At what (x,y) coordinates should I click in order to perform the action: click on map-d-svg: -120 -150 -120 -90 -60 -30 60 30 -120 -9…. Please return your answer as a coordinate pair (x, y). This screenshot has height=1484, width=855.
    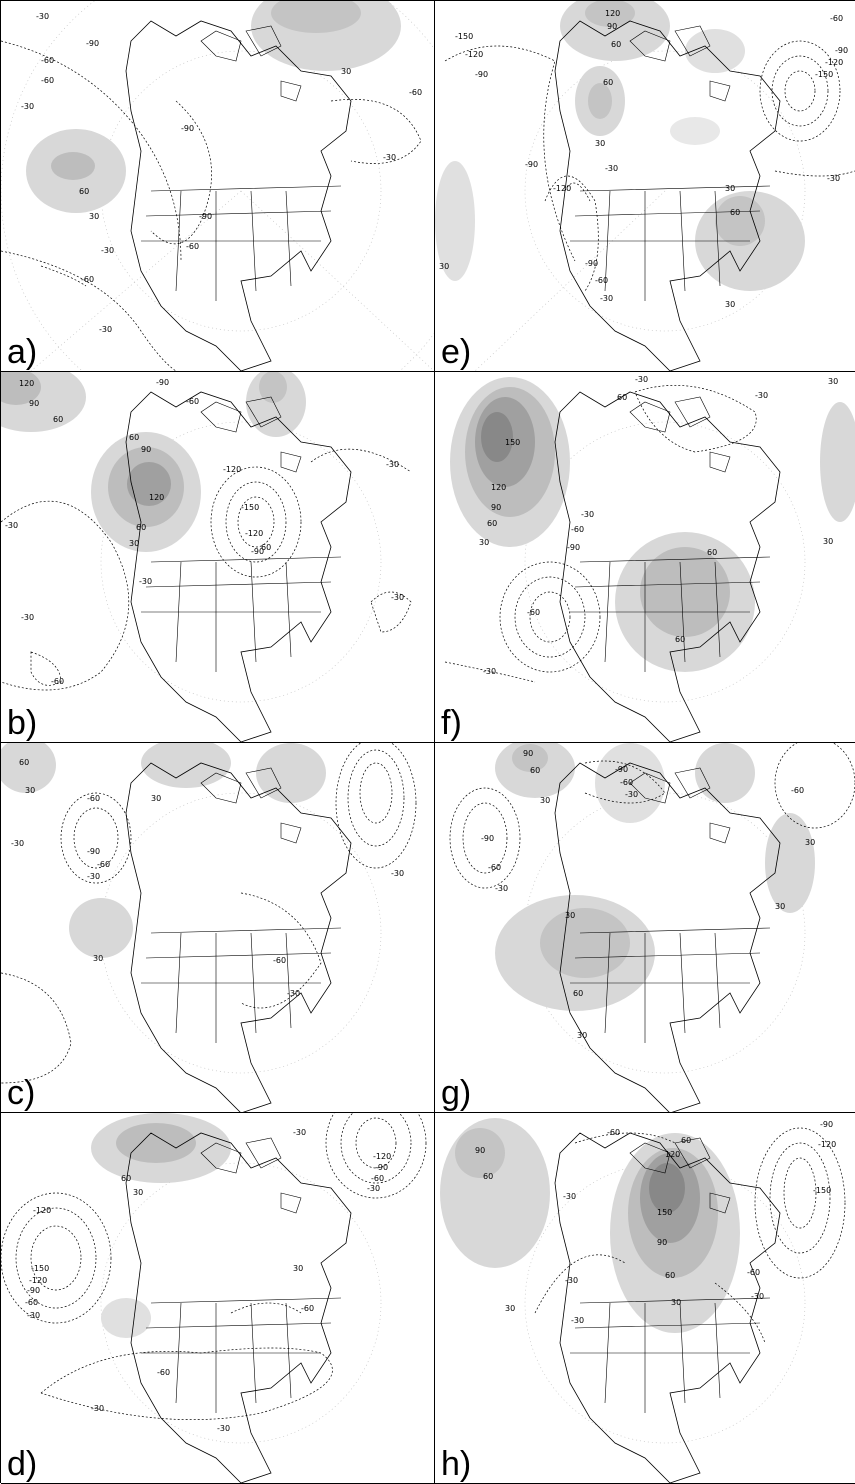
    Looking at the image, I should click on (214, 1298).